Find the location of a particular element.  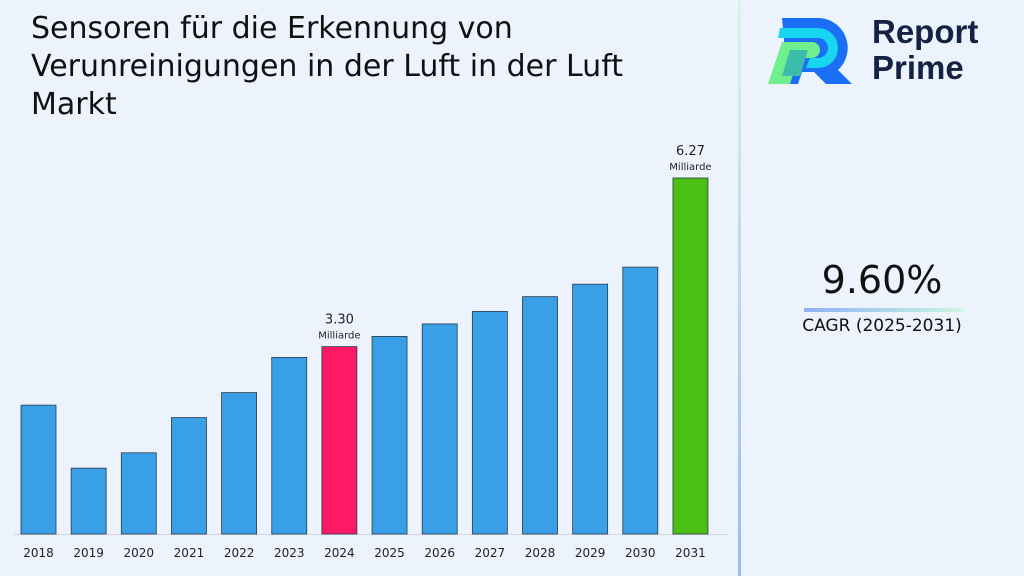

bar-2018 is located at coordinates (38, 469).